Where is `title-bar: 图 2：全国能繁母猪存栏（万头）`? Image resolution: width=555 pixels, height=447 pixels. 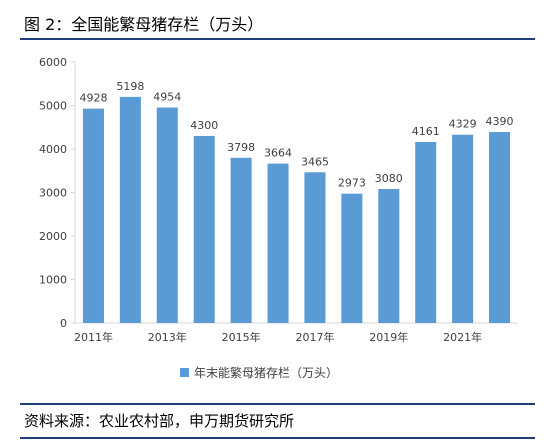 title-bar: 图 2：全国能繁母猪存栏（万头） is located at coordinates (277, 24).